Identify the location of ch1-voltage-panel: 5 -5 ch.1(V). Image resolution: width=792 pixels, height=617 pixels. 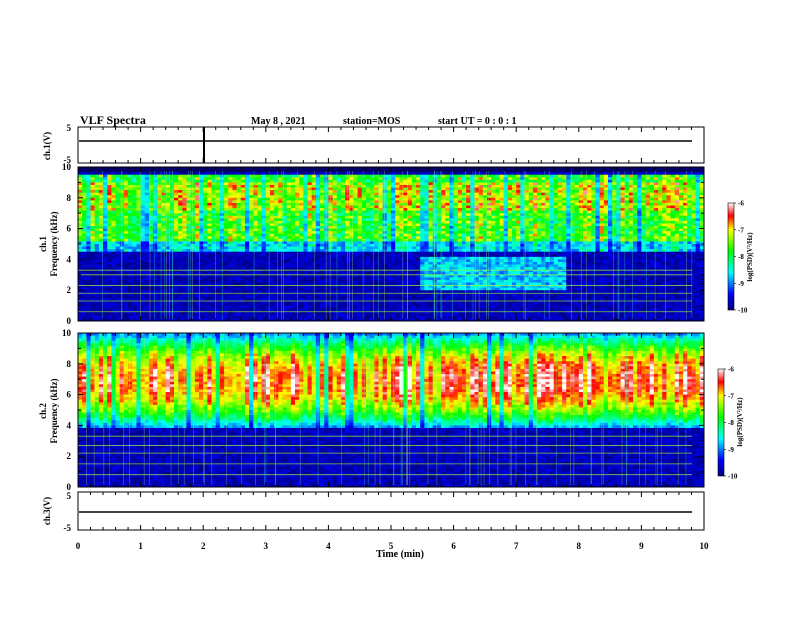
(373, 144).